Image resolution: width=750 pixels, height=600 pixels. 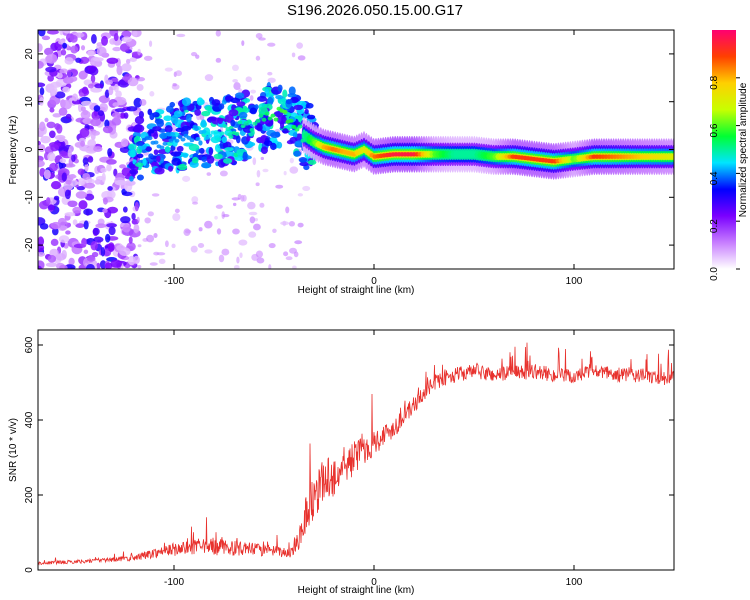 What do you see at coordinates (714, 130) in the screenshot?
I see `colorbar-tick-label: 0.6` at bounding box center [714, 130].